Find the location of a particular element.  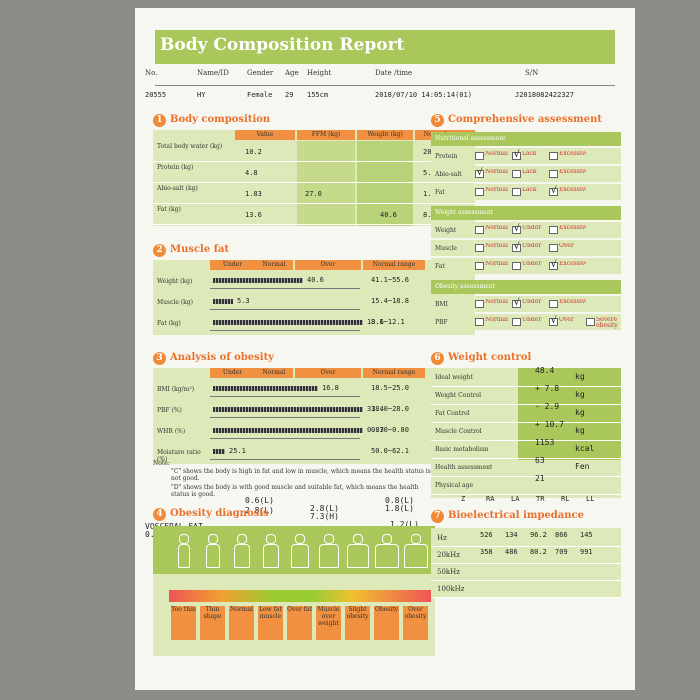

column-header: Over is located at coordinates (328, 265).